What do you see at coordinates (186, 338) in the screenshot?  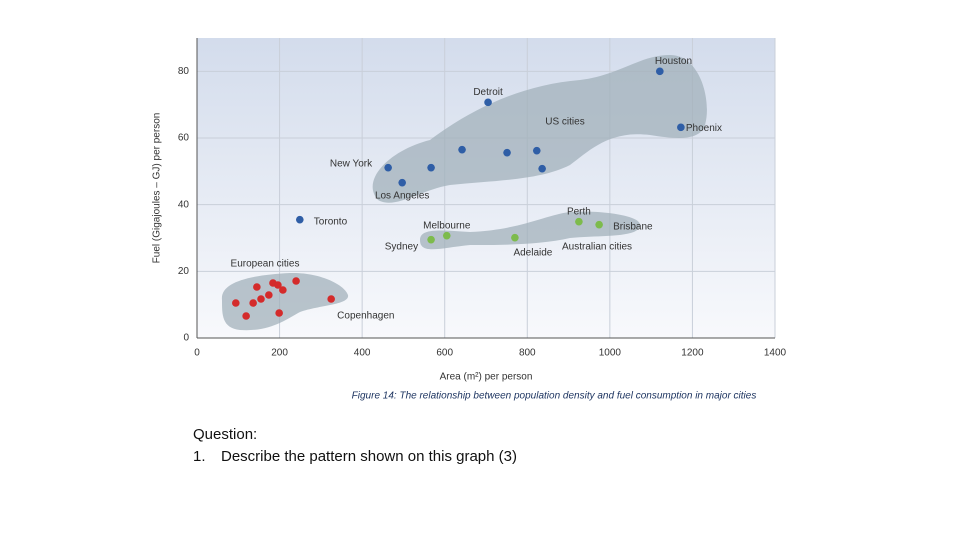 I see `y-tick-label: 0` at bounding box center [186, 338].